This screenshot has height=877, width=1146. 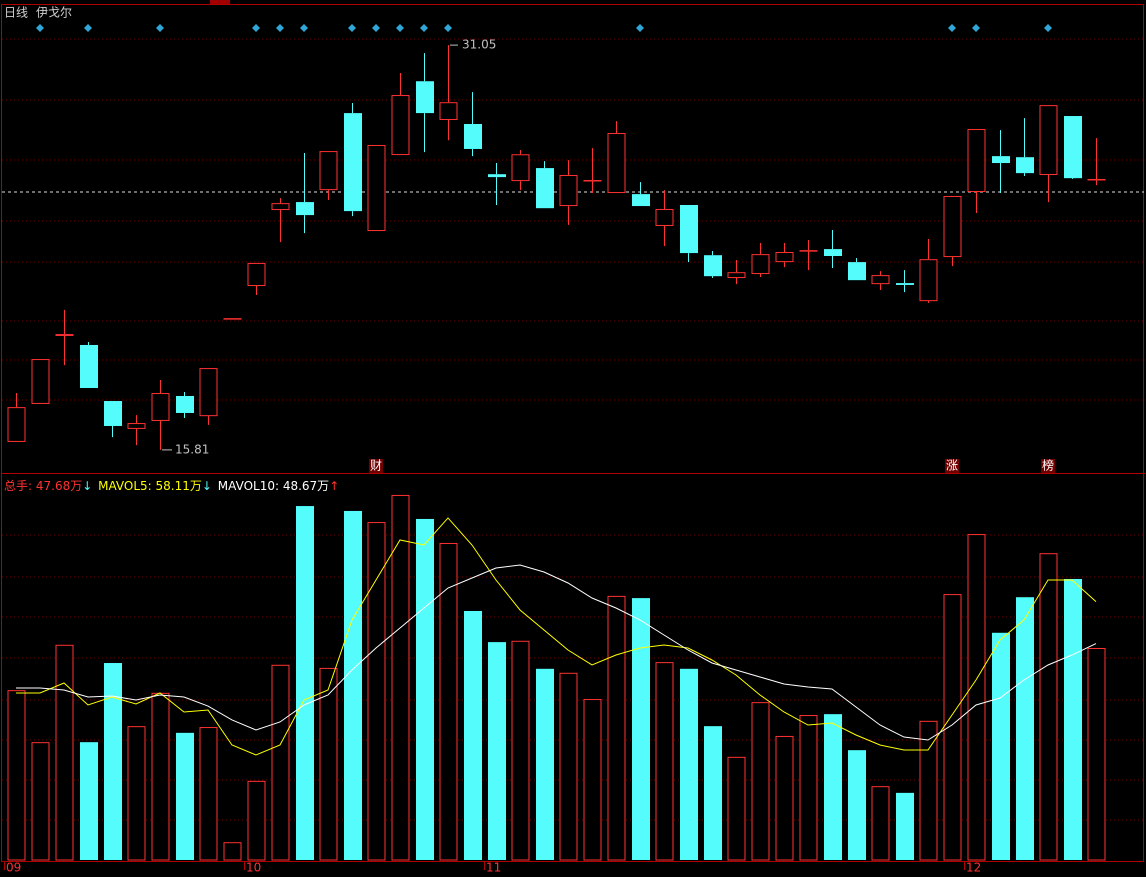 I want to click on annotation: 财, so click(x=376, y=466).